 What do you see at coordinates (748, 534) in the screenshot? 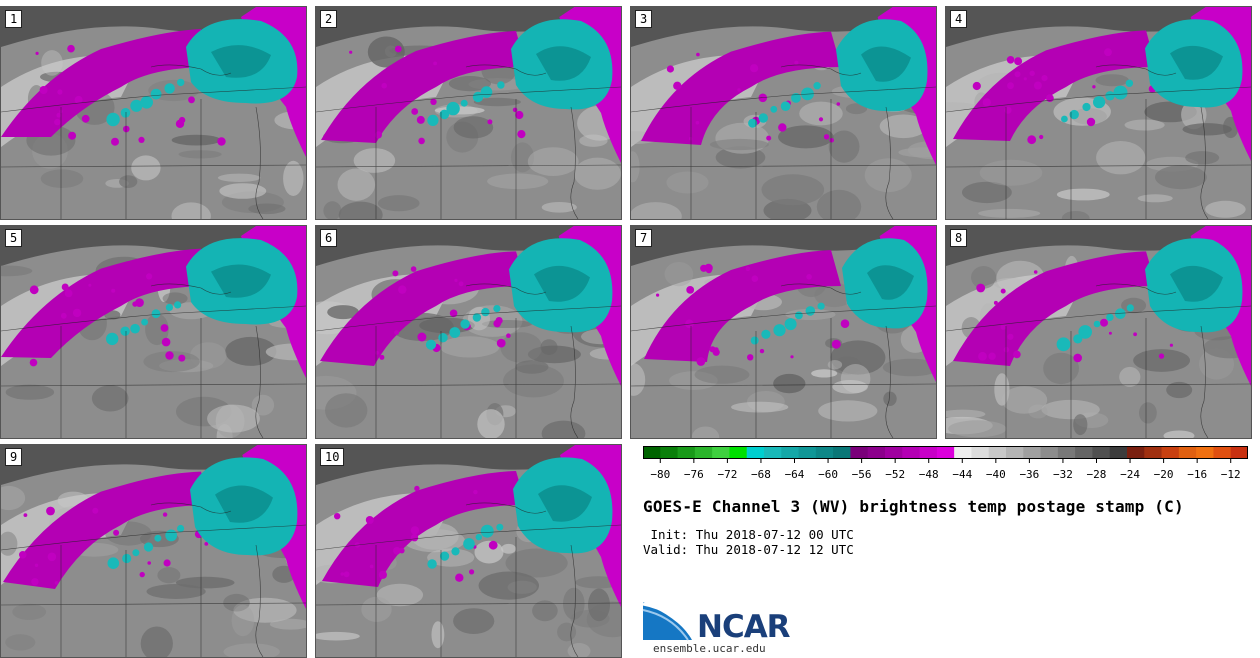
I see `init-time-line: Init: Thu 2018-07-12 00 UTC` at bounding box center [748, 534].